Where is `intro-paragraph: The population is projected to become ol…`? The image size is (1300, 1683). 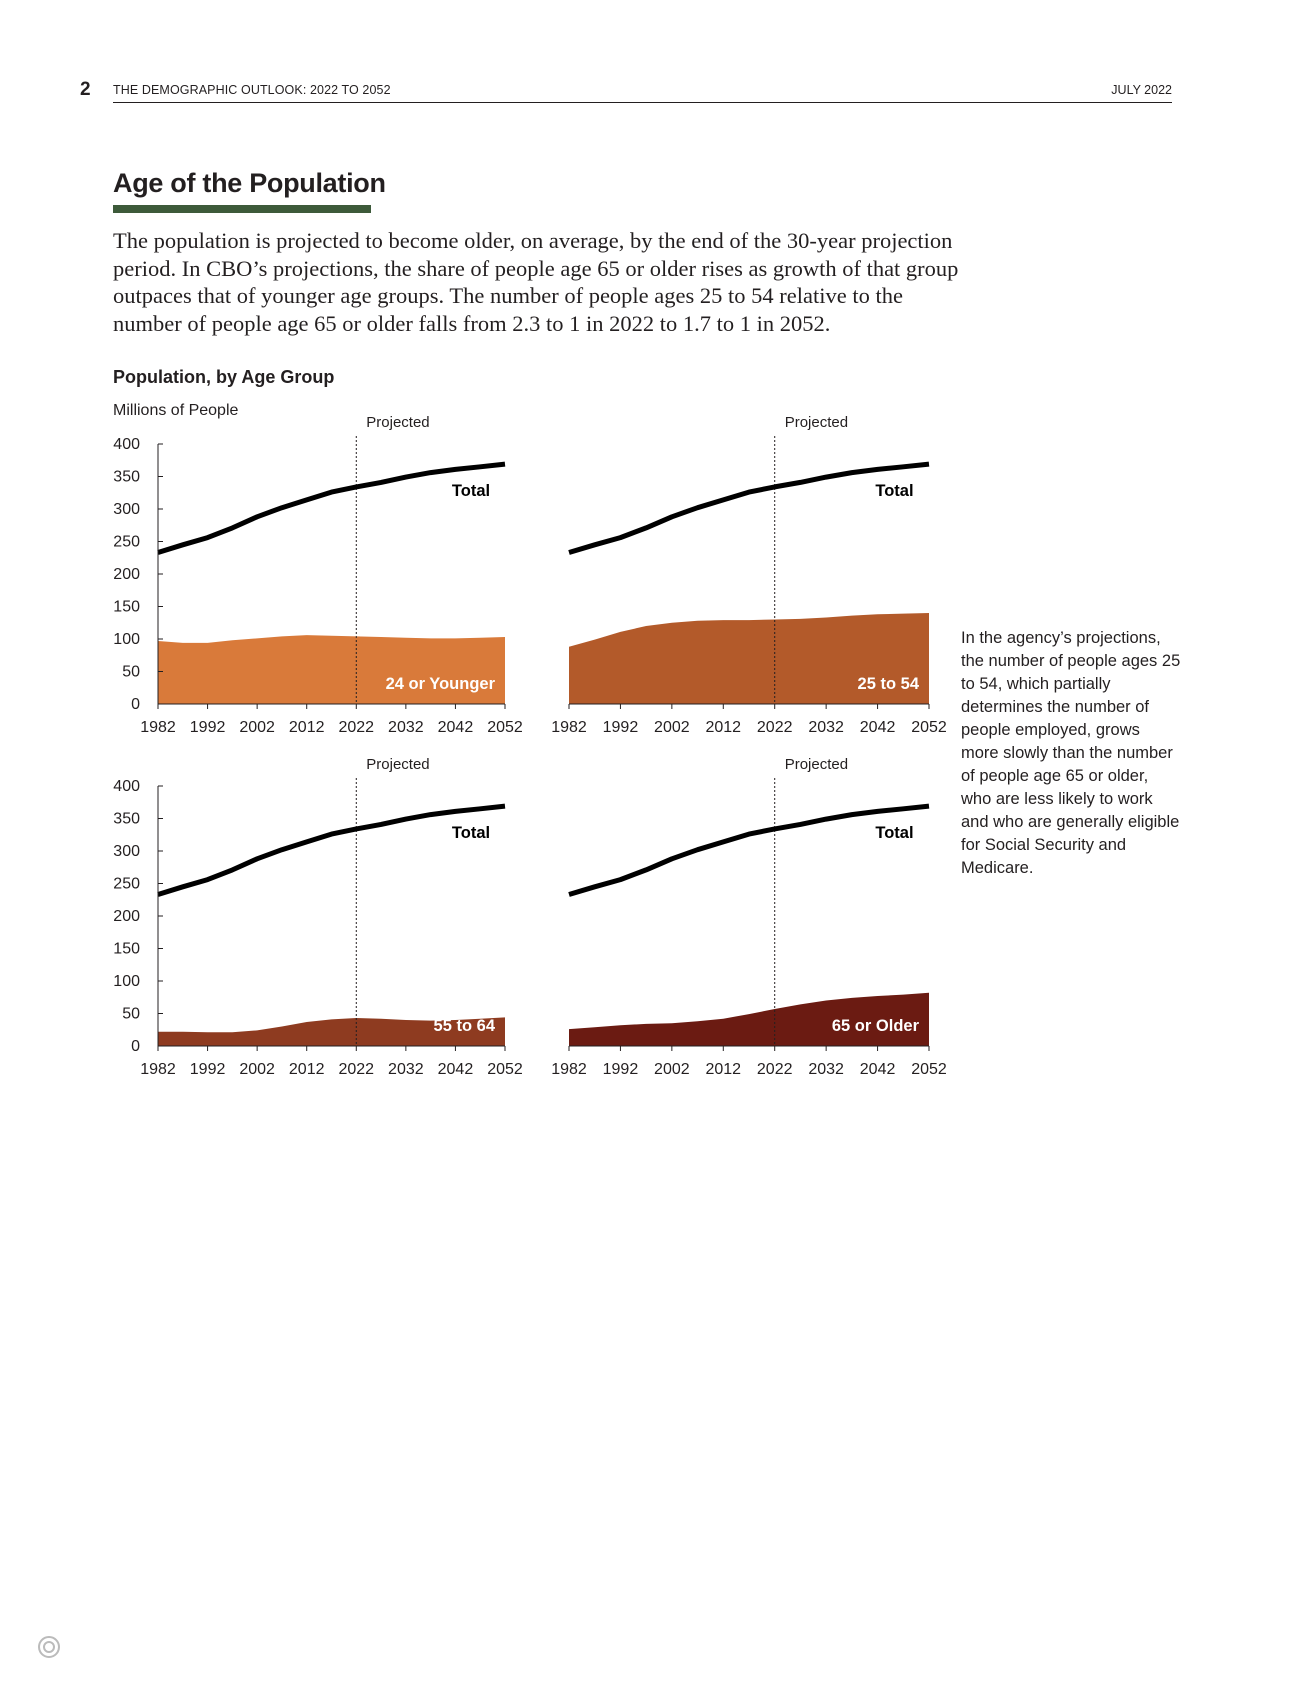 intro-paragraph: The population is projected to become ol… is located at coordinates (536, 282).